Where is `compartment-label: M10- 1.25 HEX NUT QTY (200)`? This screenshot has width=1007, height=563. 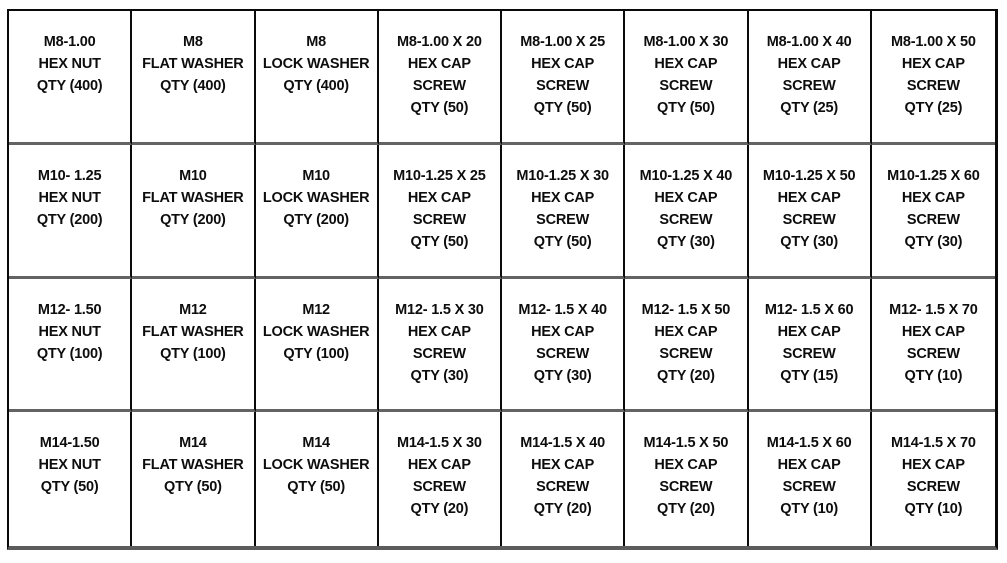 compartment-label: M10- 1.25 HEX NUT QTY (200) is located at coordinates (71, 211).